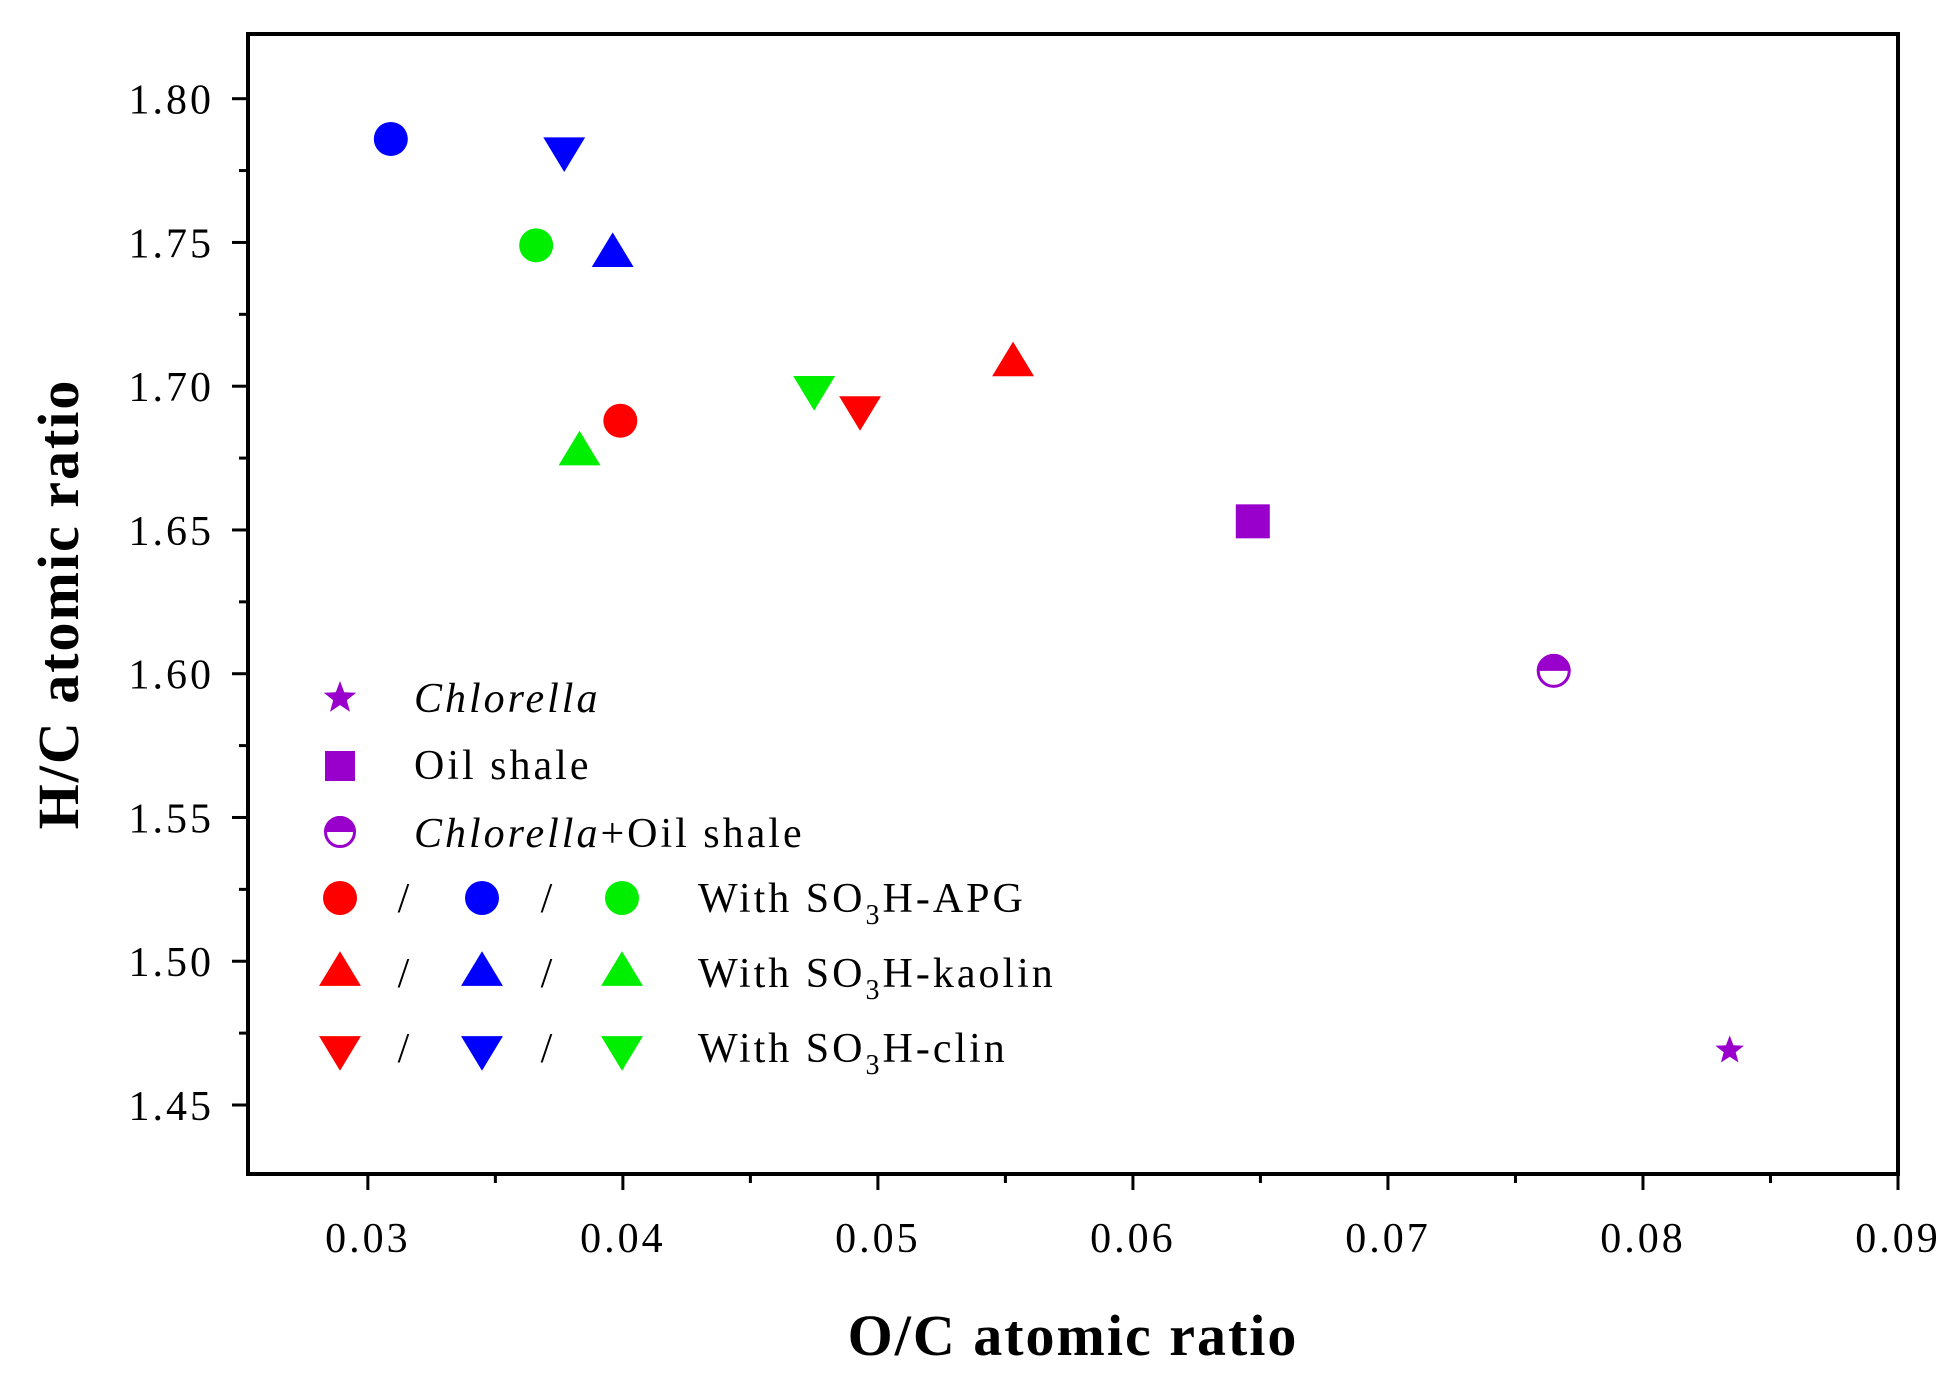  What do you see at coordinates (1073, 1335) in the screenshot?
I see `x-axis-title: O/C atomic ratio` at bounding box center [1073, 1335].